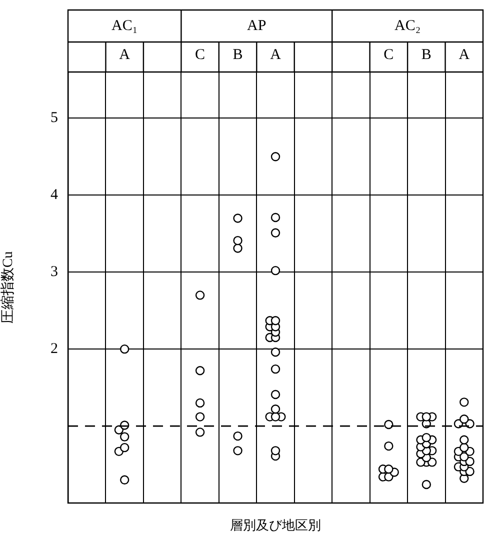 The image size is (500, 534). Describe the element at coordinates (54, 195) in the screenshot. I see `y-tick-label: 4` at that location.